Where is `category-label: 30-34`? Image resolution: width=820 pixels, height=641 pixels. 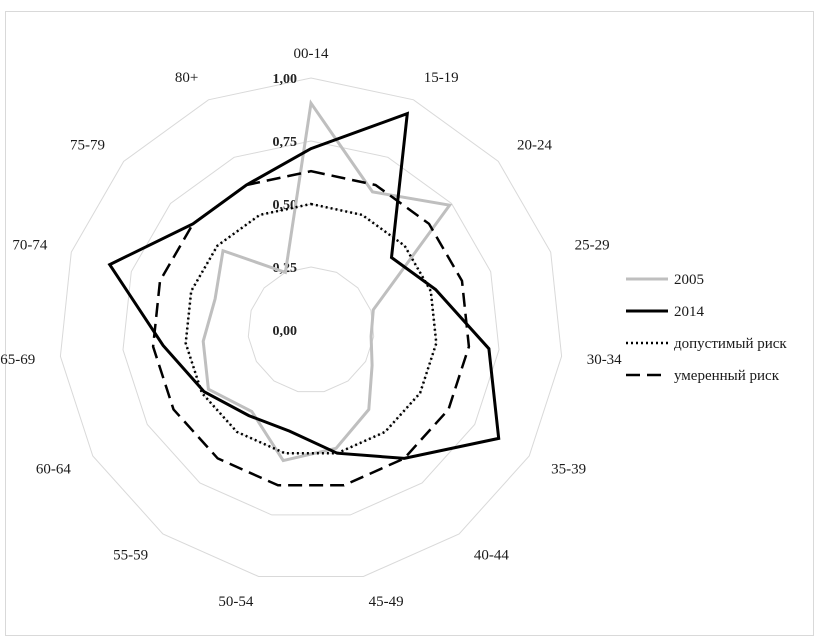
category-label: 30-34 is located at coordinates (604, 360).